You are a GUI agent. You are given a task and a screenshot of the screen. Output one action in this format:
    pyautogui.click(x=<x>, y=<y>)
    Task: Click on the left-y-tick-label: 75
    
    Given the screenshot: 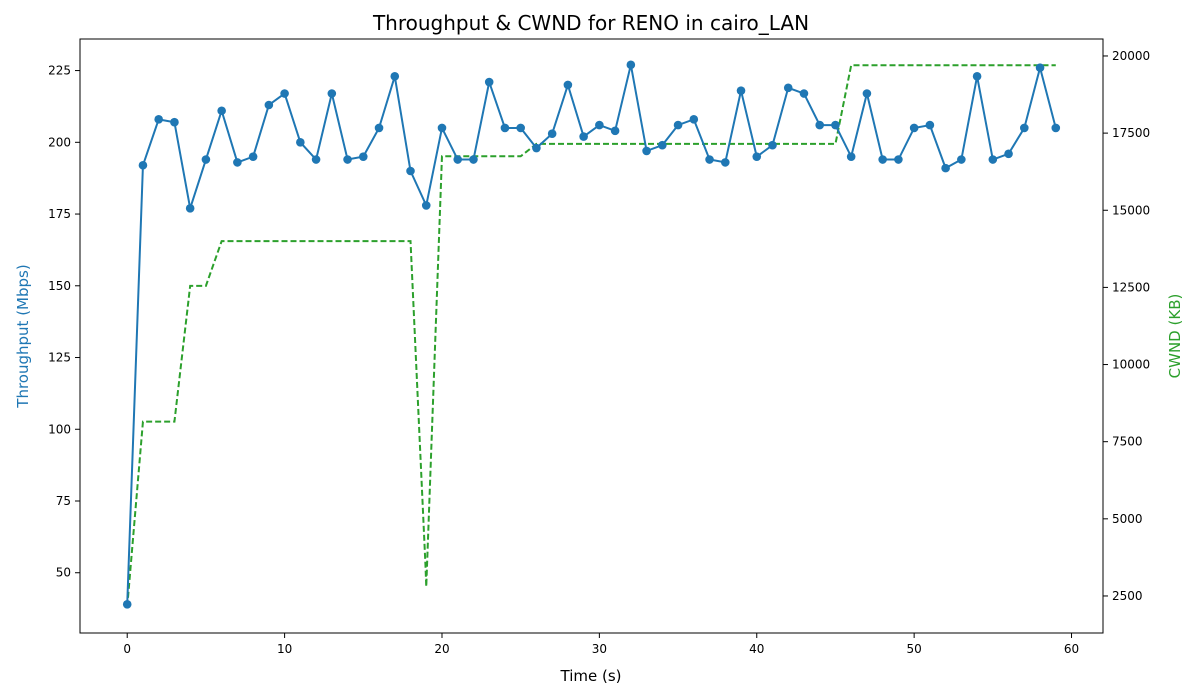 What is the action you would take?
    pyautogui.click(x=63, y=501)
    